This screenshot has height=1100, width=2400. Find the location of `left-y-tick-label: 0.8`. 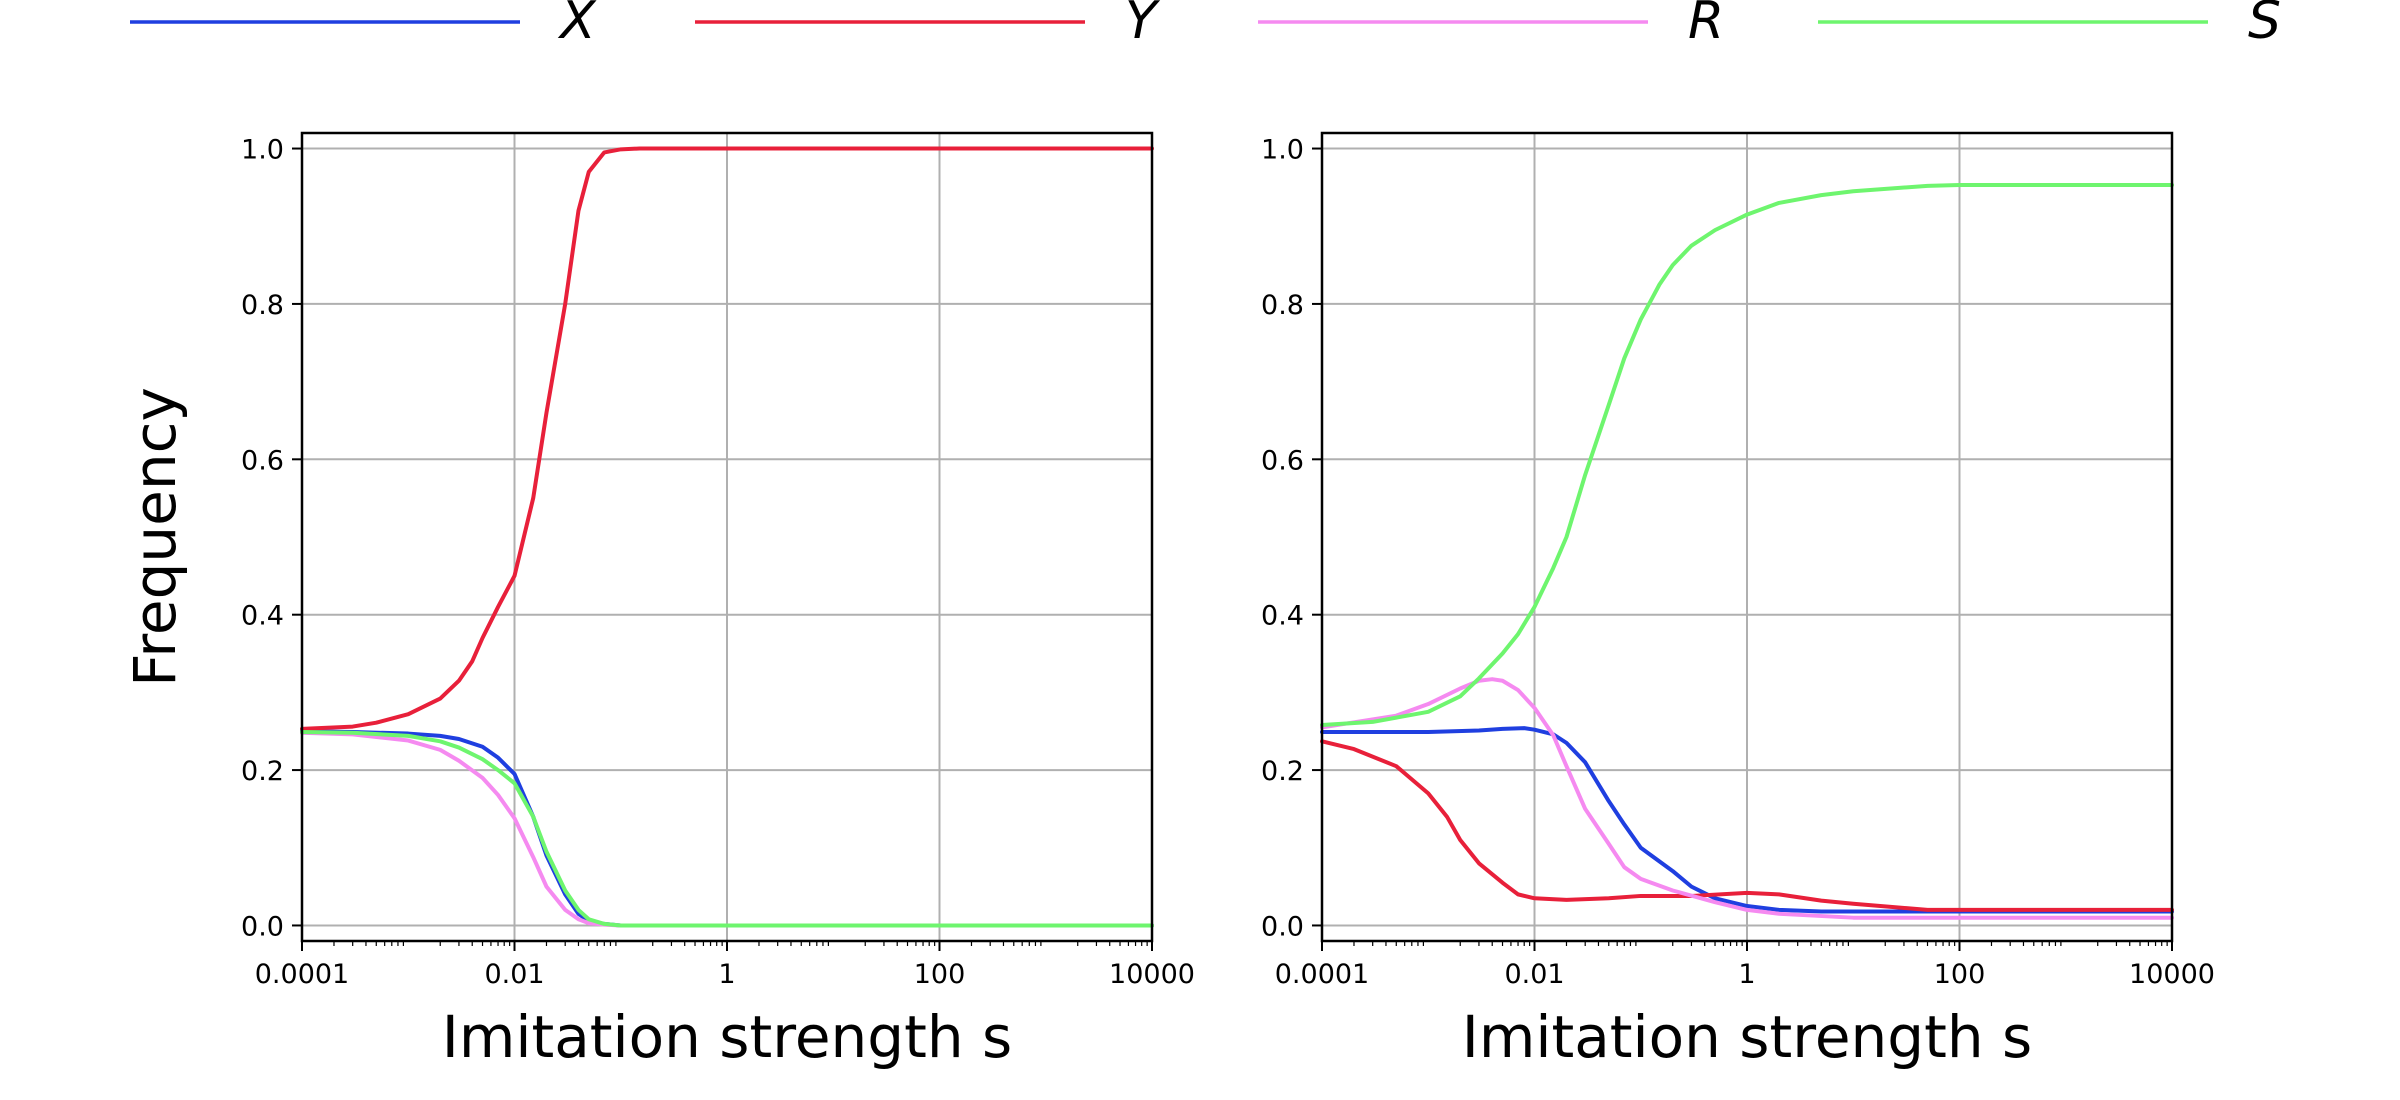

left-y-tick-label: 0.8 is located at coordinates (262, 305).